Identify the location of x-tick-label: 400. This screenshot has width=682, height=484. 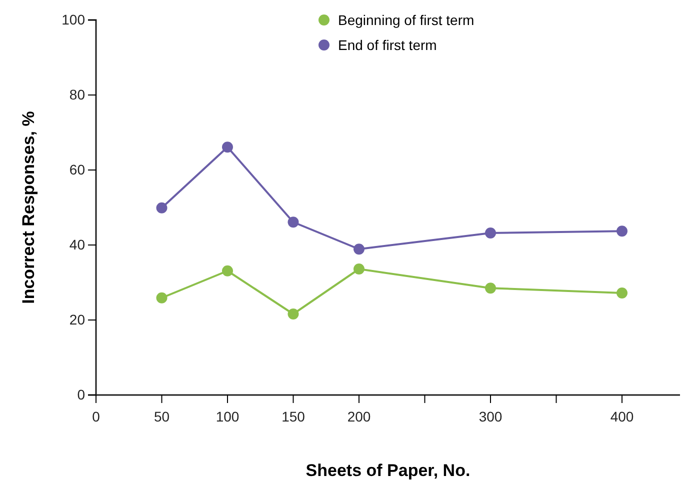
(622, 416).